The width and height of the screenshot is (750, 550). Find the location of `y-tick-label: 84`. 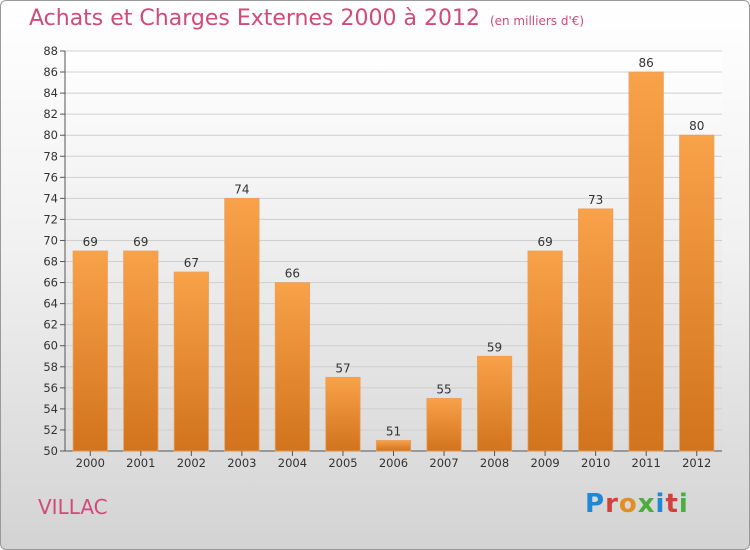

y-tick-label: 84 is located at coordinates (50, 93).